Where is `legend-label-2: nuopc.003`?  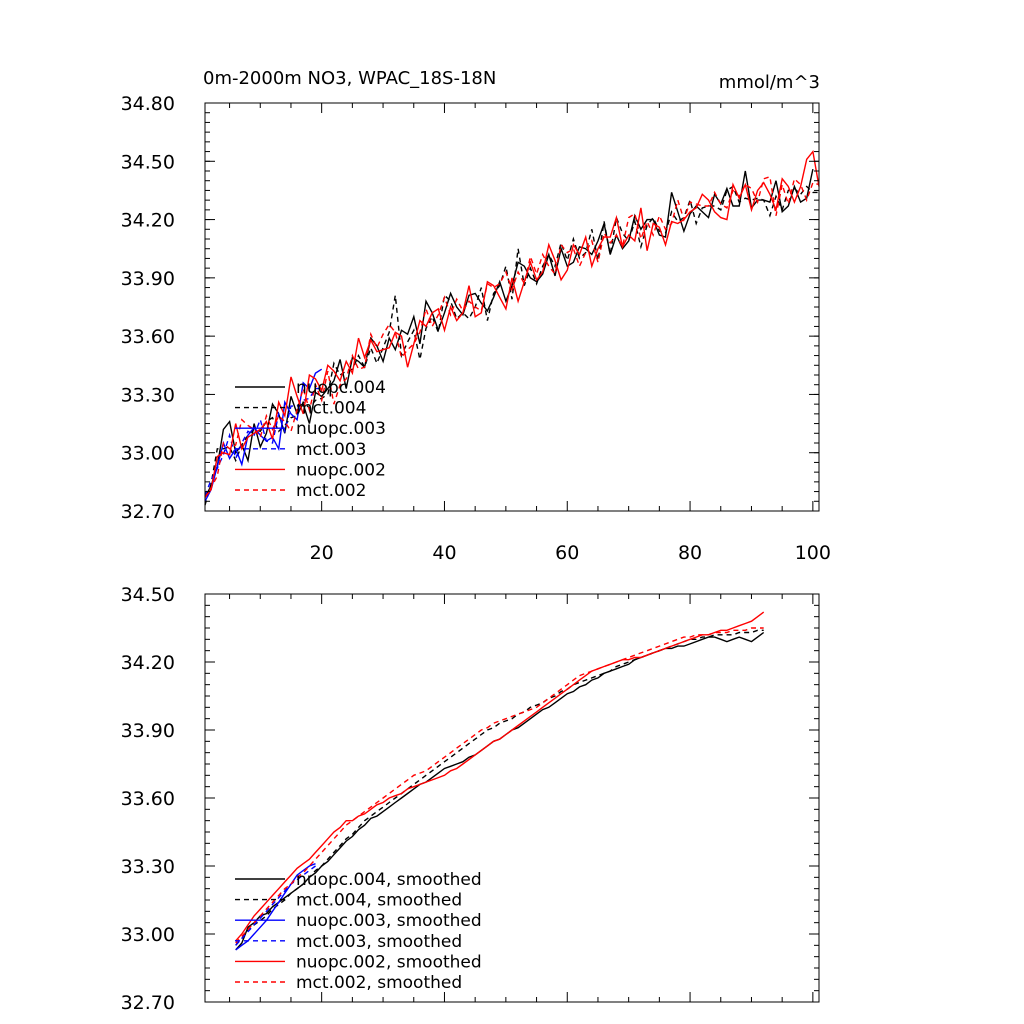 legend-label-2: nuopc.003 is located at coordinates (341, 429).